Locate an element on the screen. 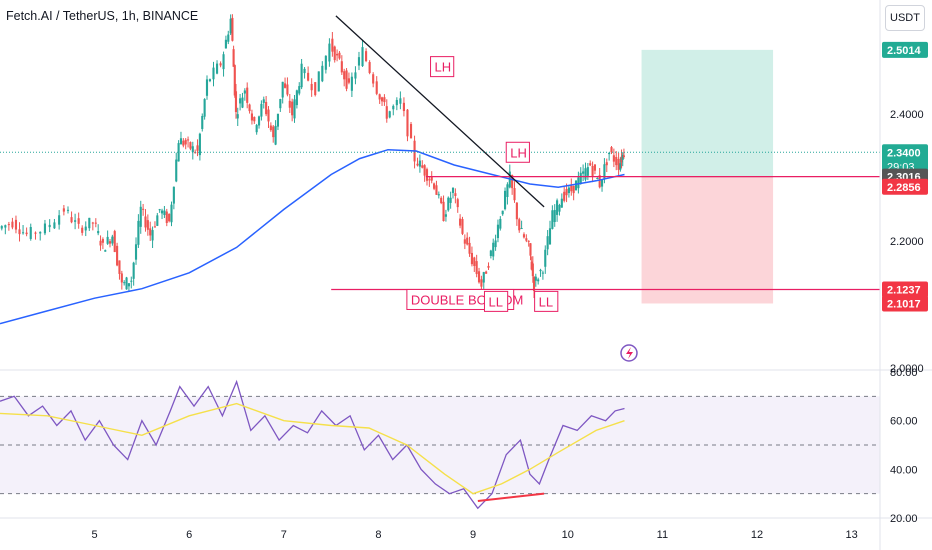 The height and width of the screenshot is (550, 932). price-tick-label: 2.2000 is located at coordinates (907, 242).